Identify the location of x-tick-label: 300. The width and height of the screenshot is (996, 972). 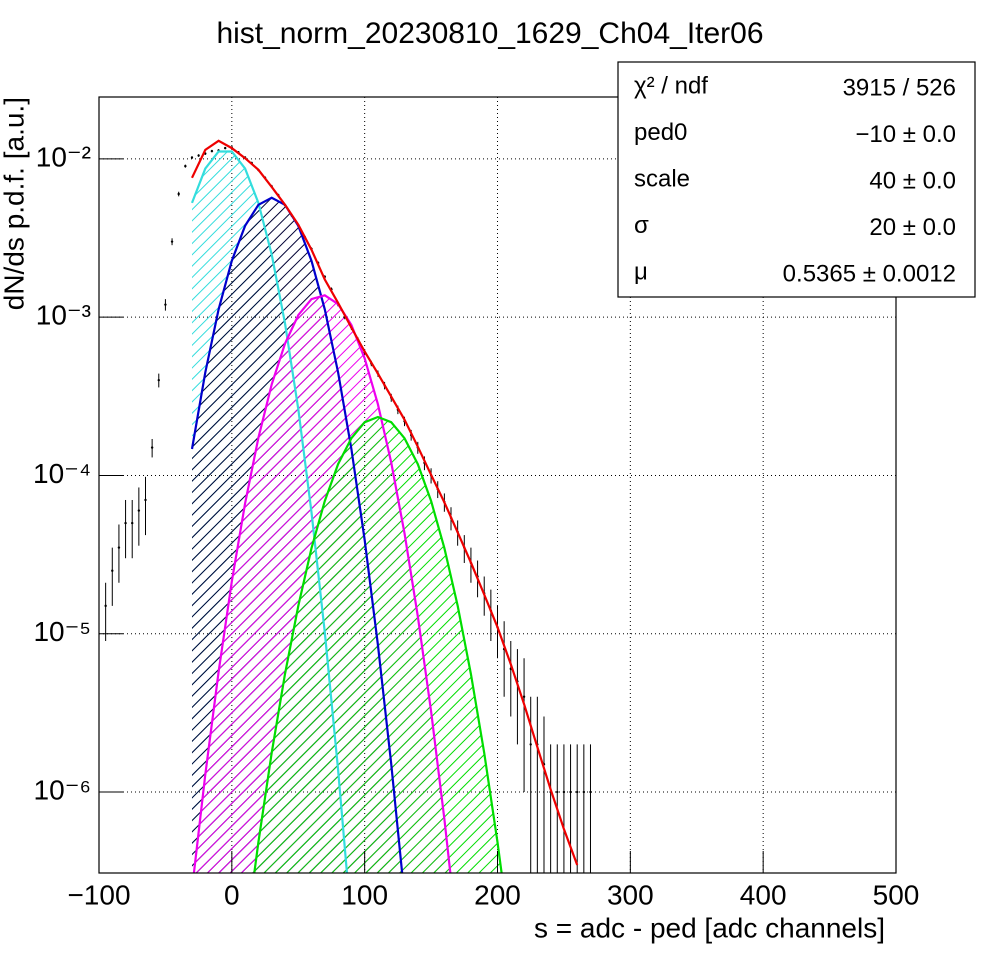
(630, 894).